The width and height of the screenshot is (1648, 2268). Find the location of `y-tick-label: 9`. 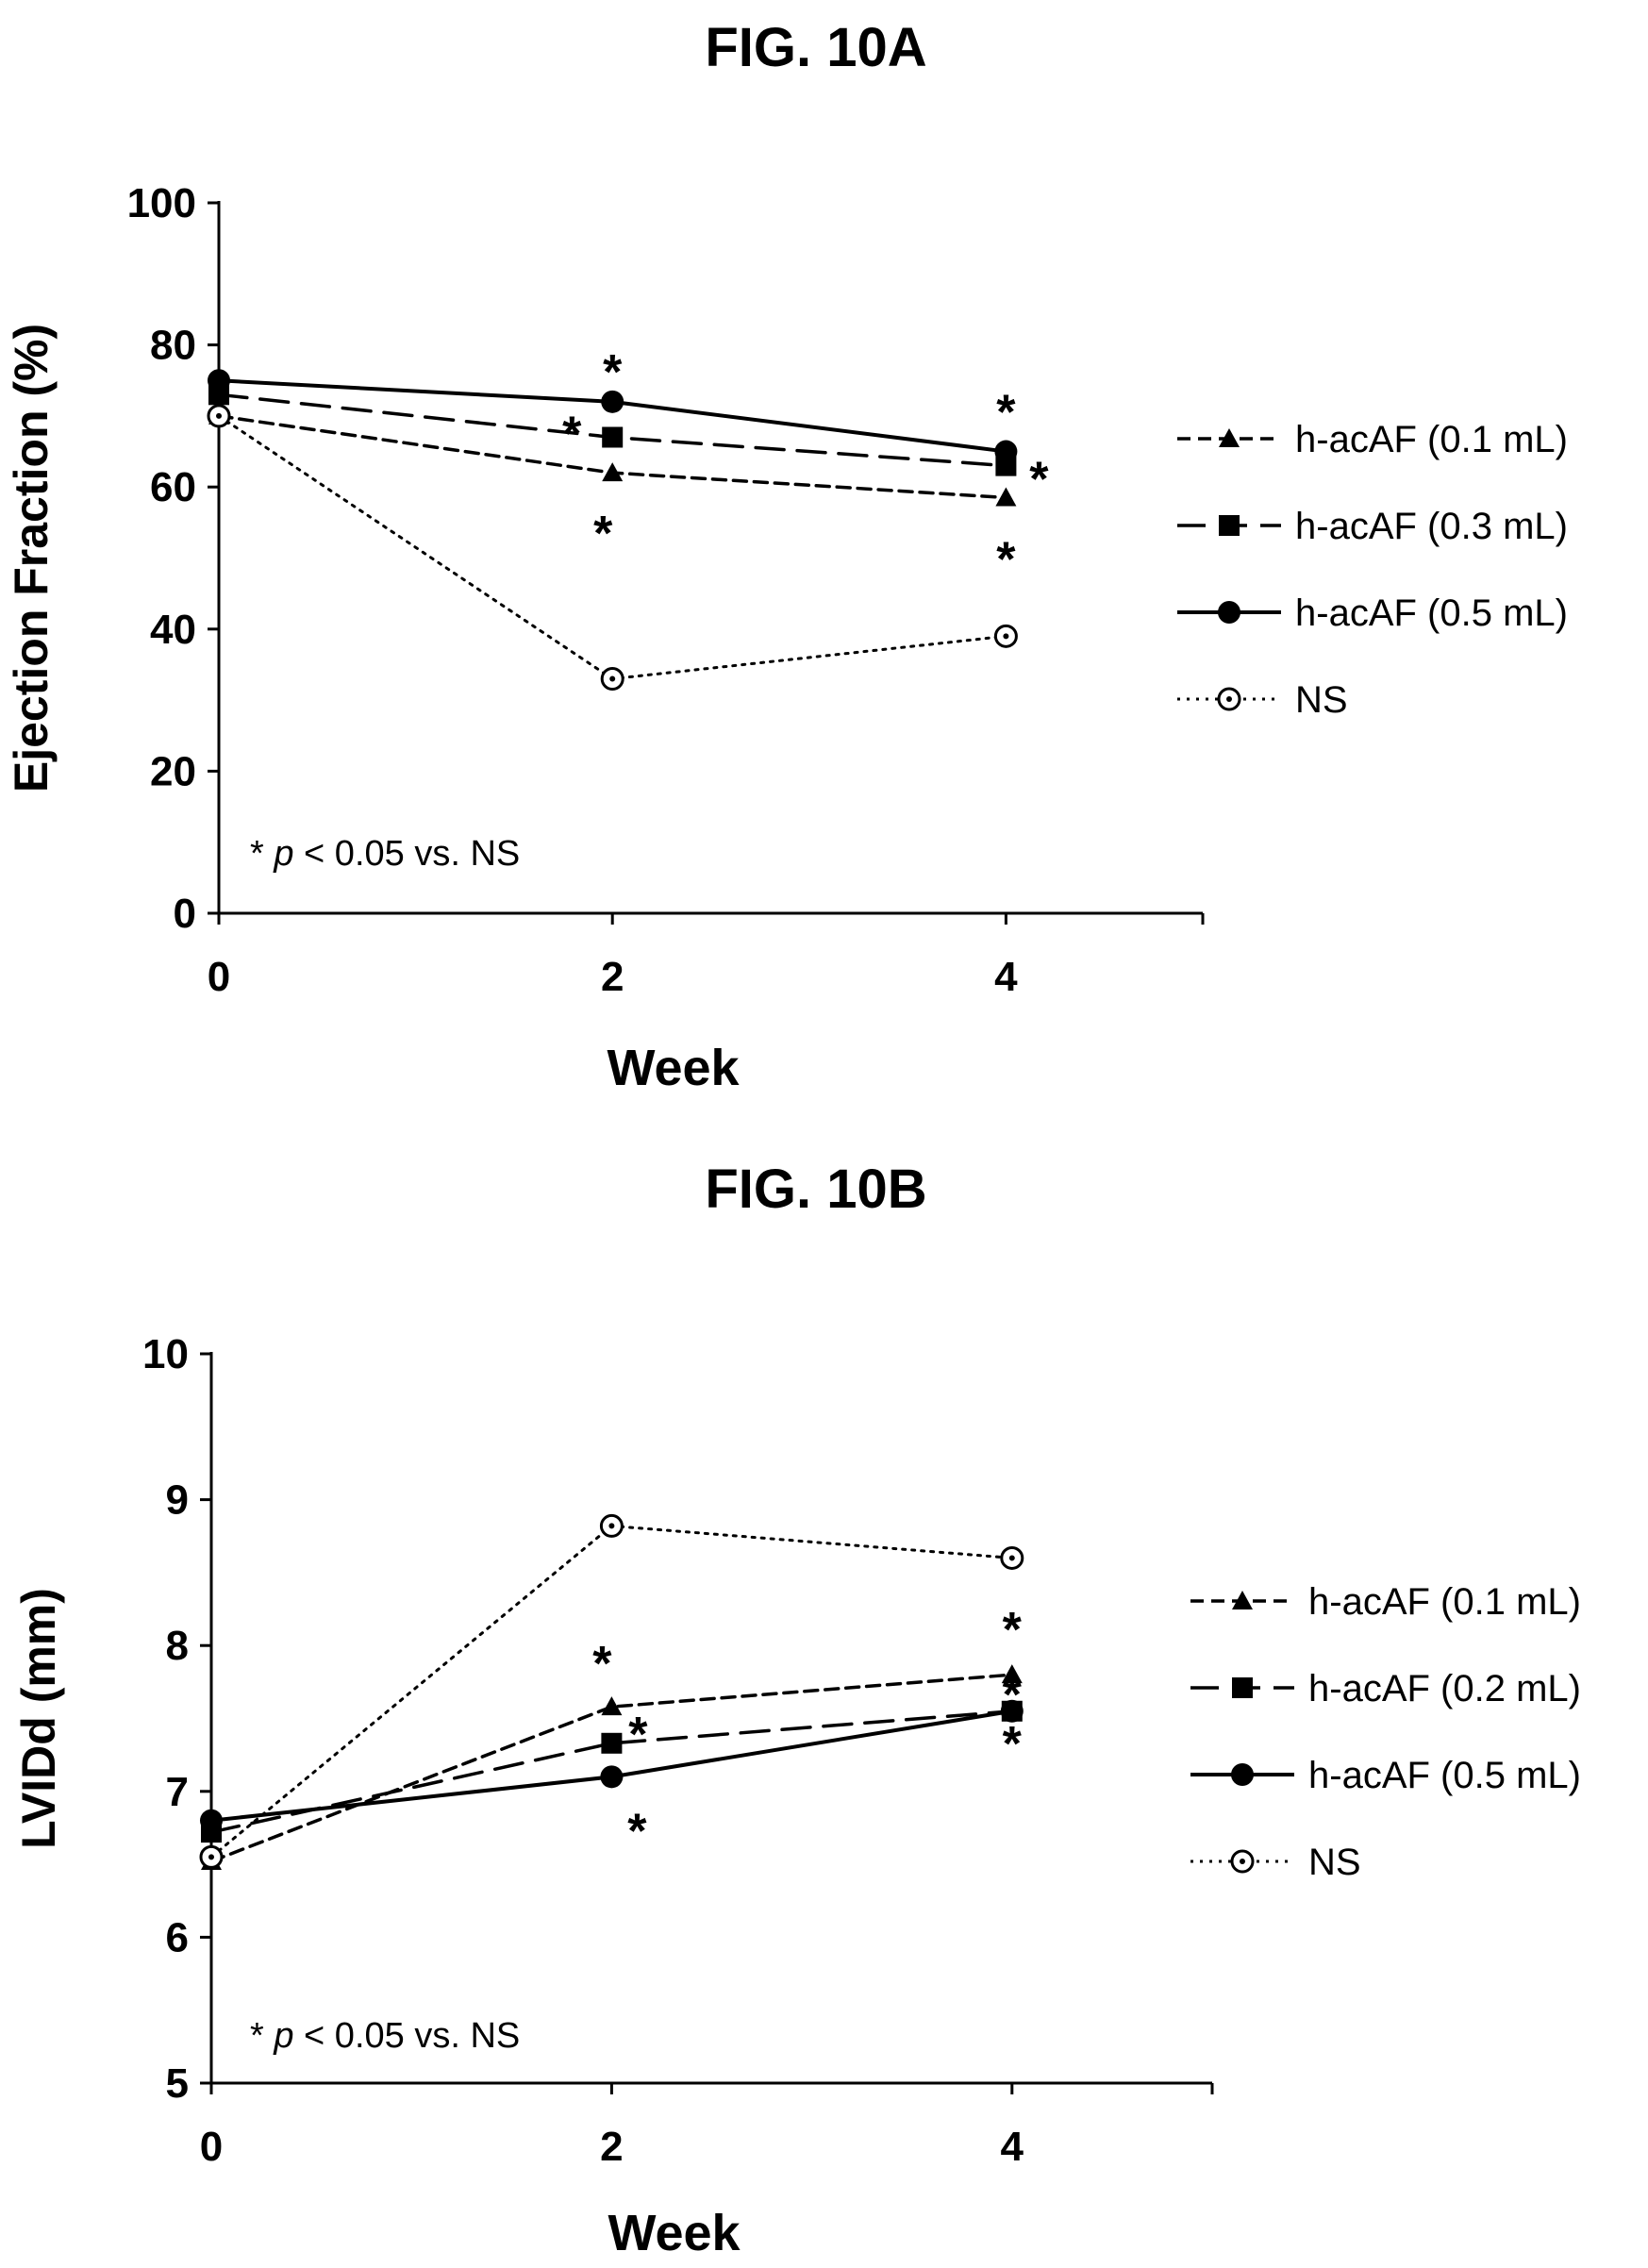

y-tick-label: 9 is located at coordinates (177, 1501).